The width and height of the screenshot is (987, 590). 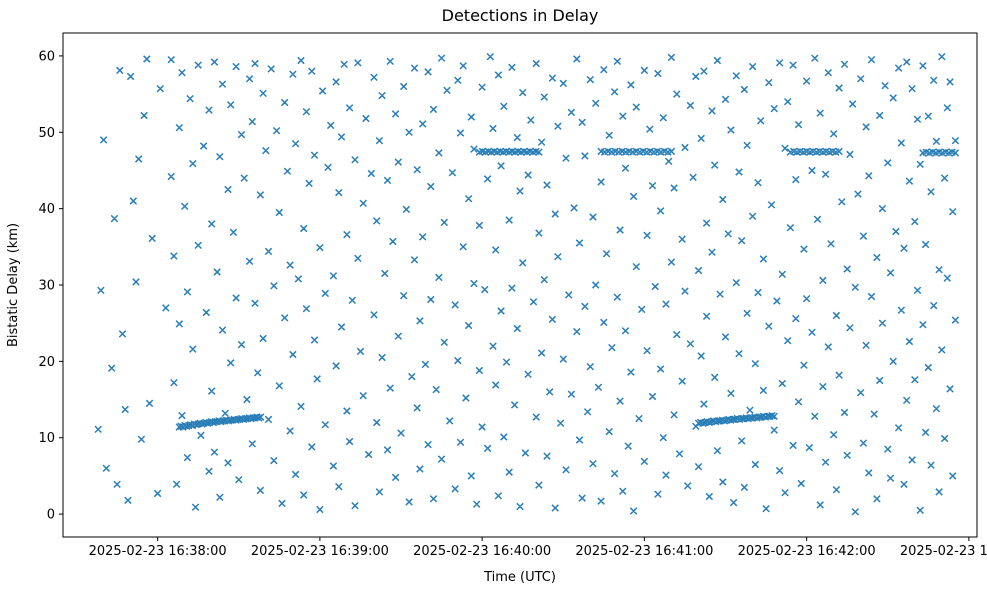 What do you see at coordinates (482, 551) in the screenshot?
I see `x-tick-label: 2025-02-23 16:40:00` at bounding box center [482, 551].